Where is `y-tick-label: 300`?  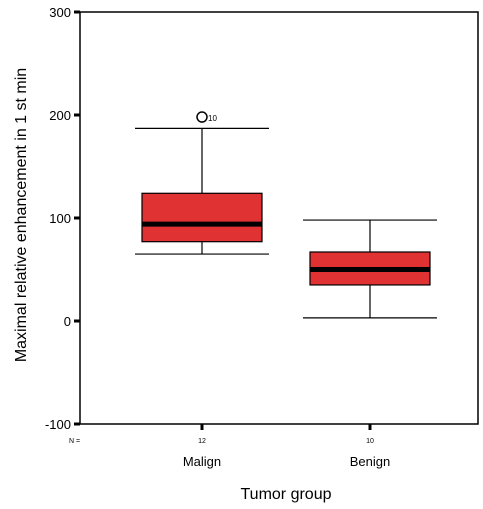
y-tick-label: 300 is located at coordinates (60, 12).